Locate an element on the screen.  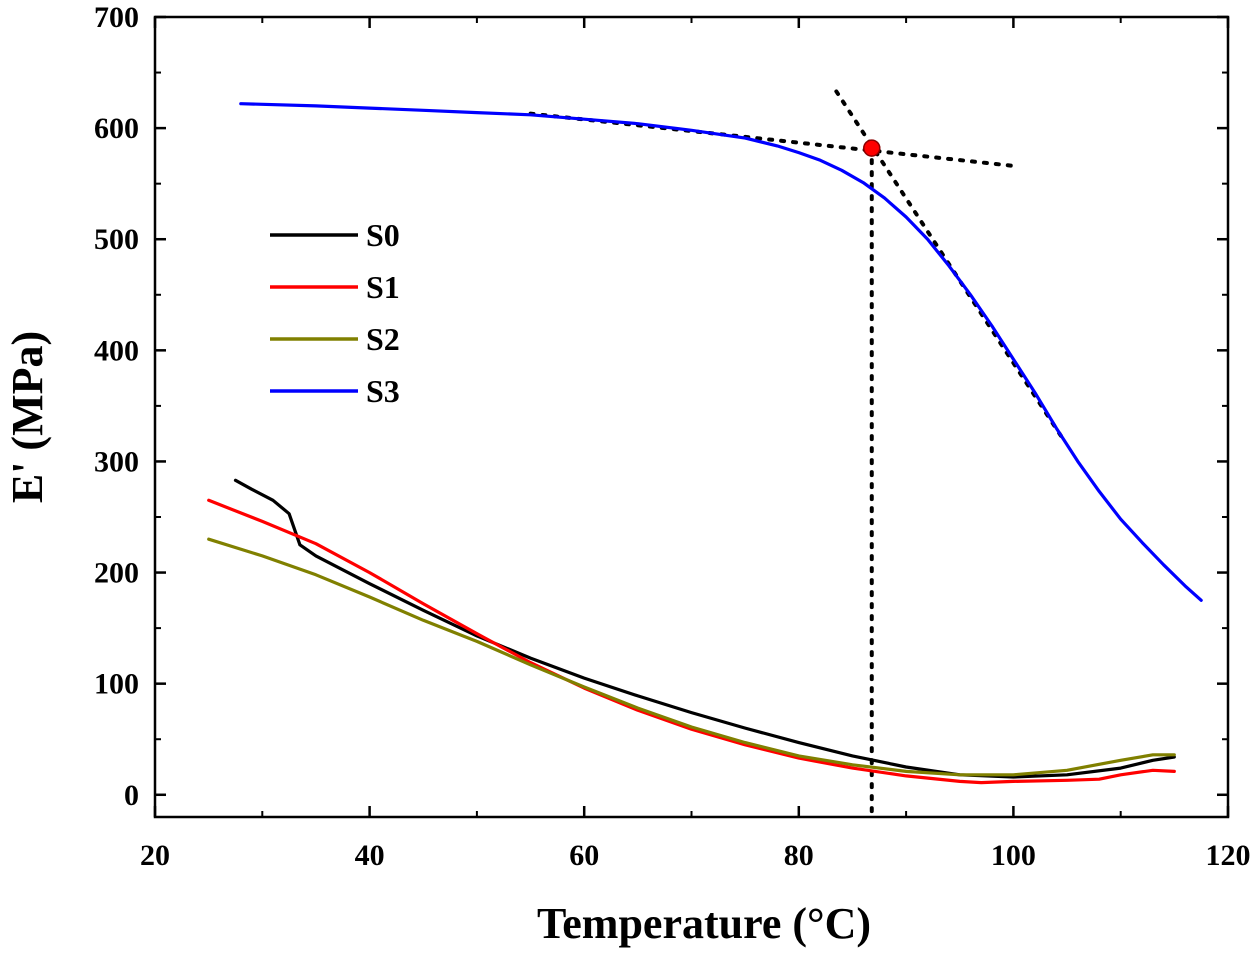
x-tick-label: 60 is located at coordinates (584, 855).